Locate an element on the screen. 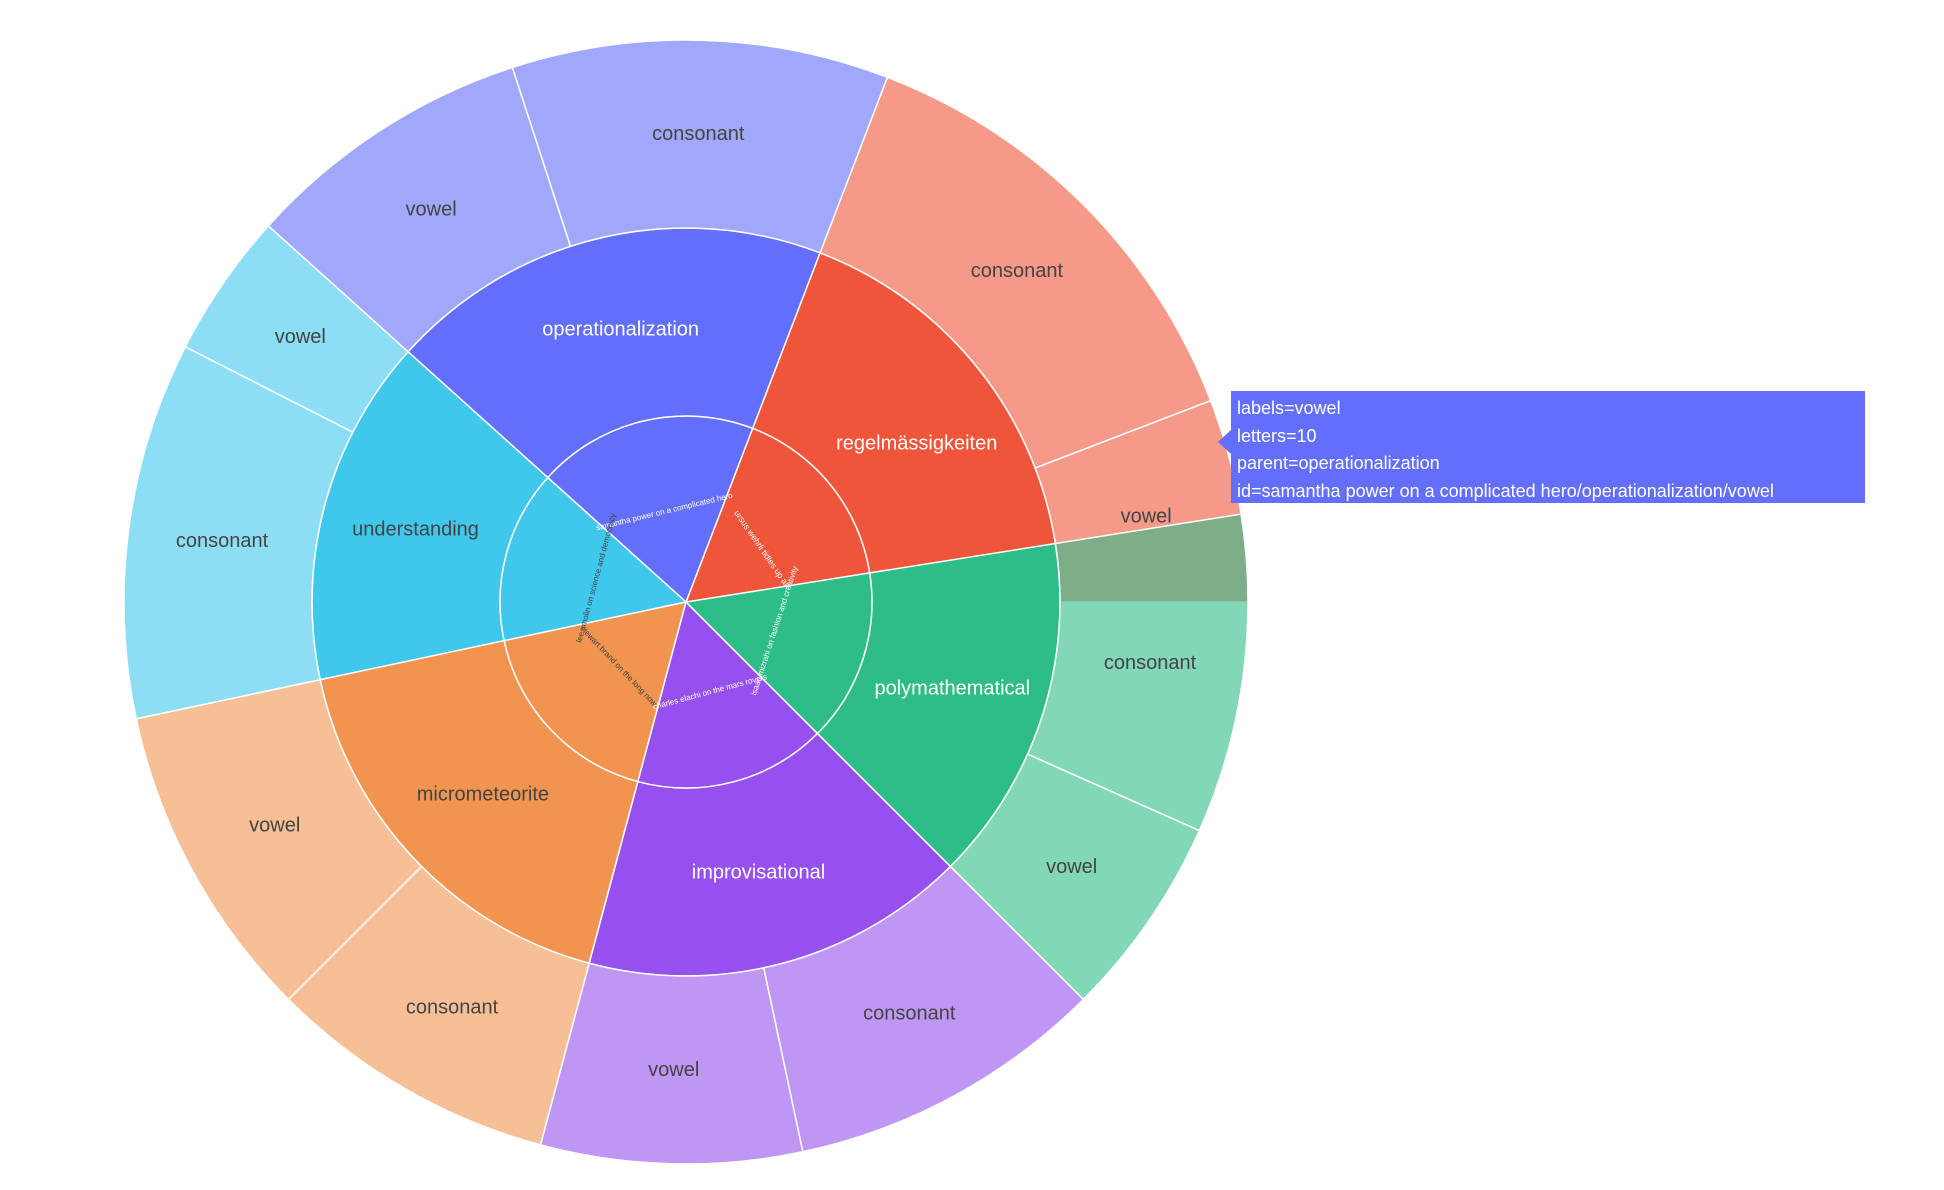 This screenshot has width=1944, height=1190. slice-label-lee-smolin-on-science-and-democracy-understanding-vowel: vowel is located at coordinates (300, 337).